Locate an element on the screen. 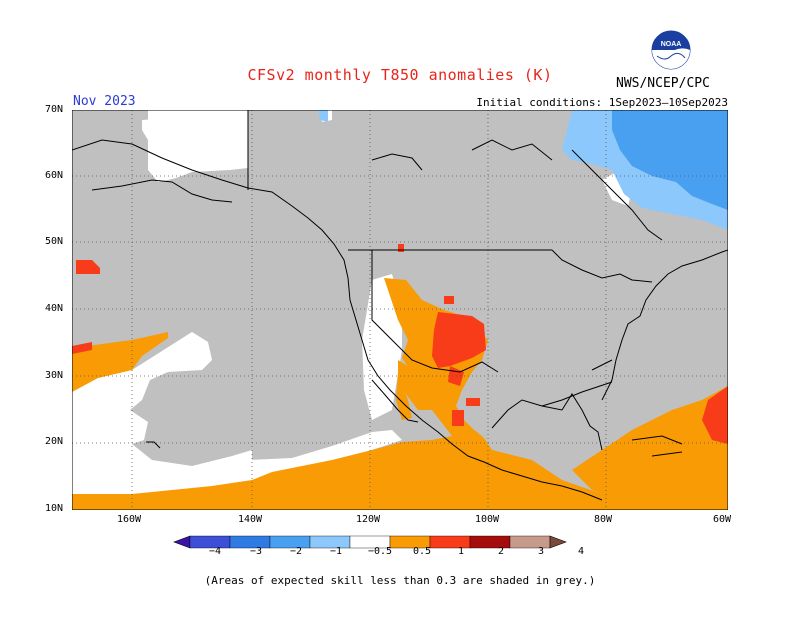  lat-label: 50N is located at coordinates (54, 241).